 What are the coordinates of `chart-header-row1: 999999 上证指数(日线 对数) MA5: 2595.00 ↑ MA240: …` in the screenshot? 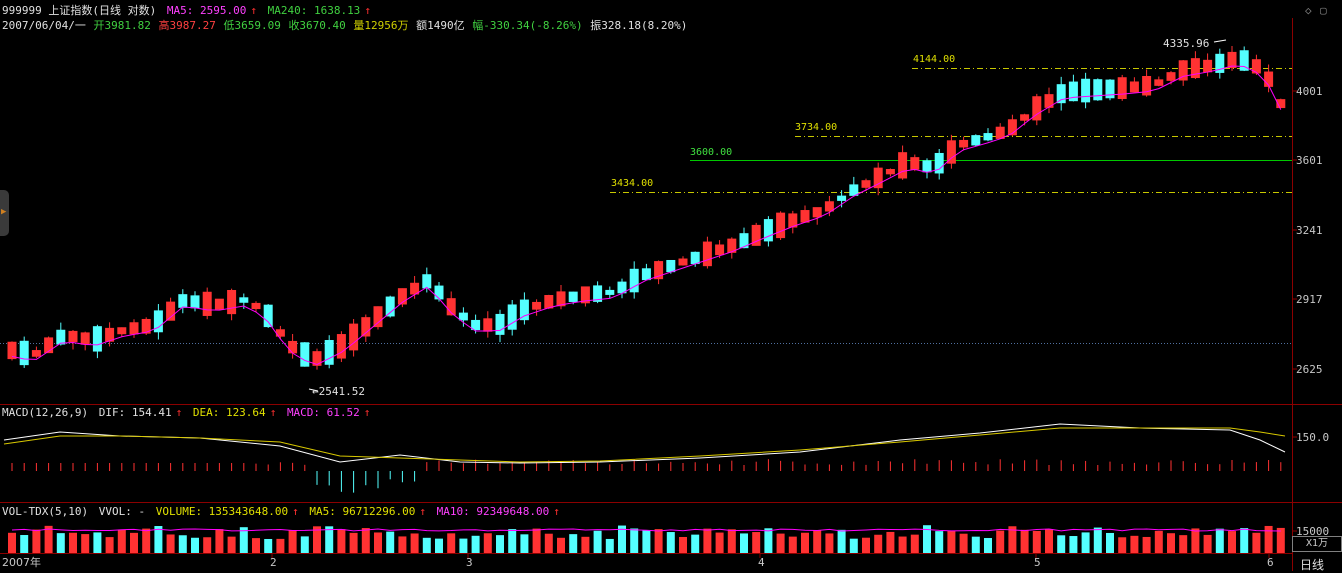 It's located at (188, 10).